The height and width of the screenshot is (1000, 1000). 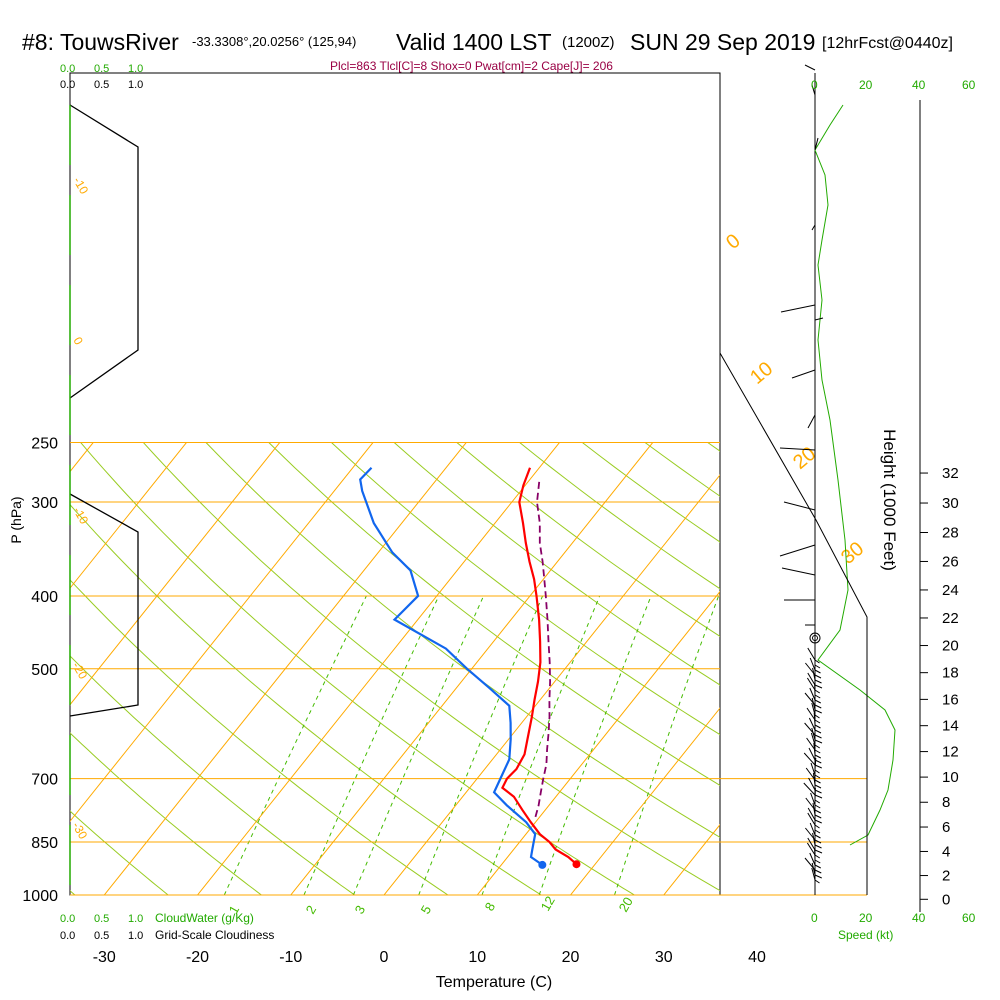 What do you see at coordinates (360, 910) in the screenshot?
I see `mixing-ratio-label: 3` at bounding box center [360, 910].